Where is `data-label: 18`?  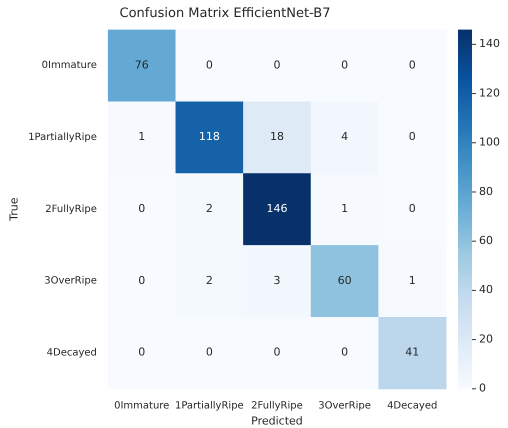 data-label: 18 is located at coordinates (277, 137).